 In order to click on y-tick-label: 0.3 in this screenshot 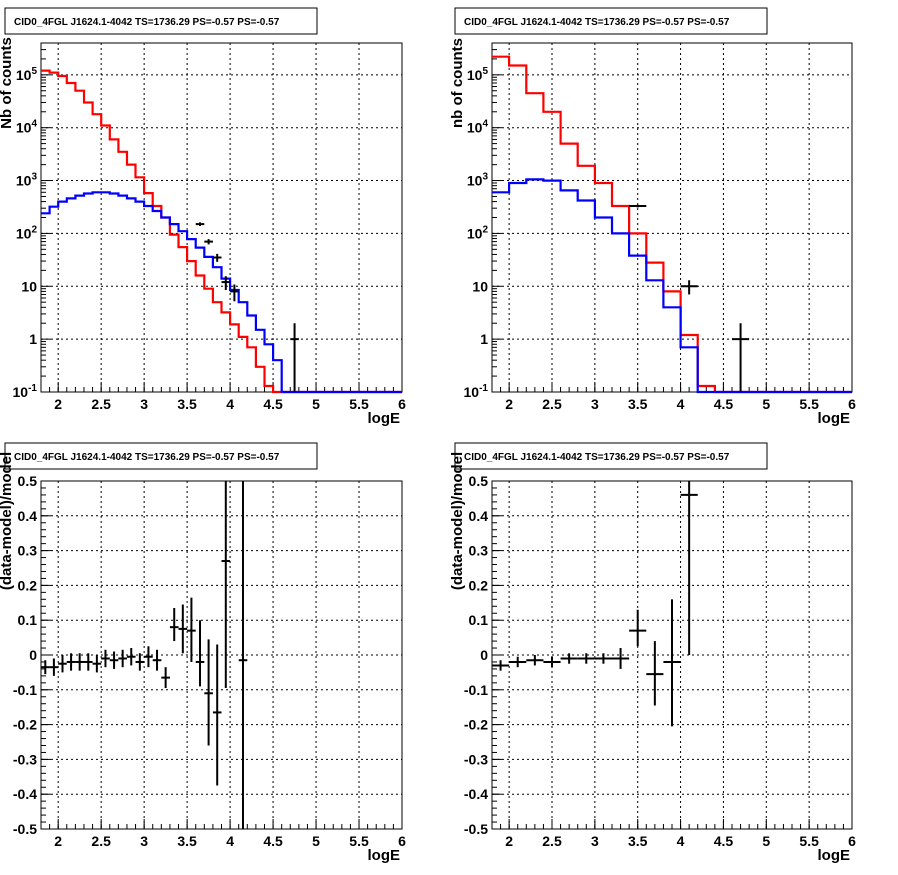, I will do `click(28, 551)`.